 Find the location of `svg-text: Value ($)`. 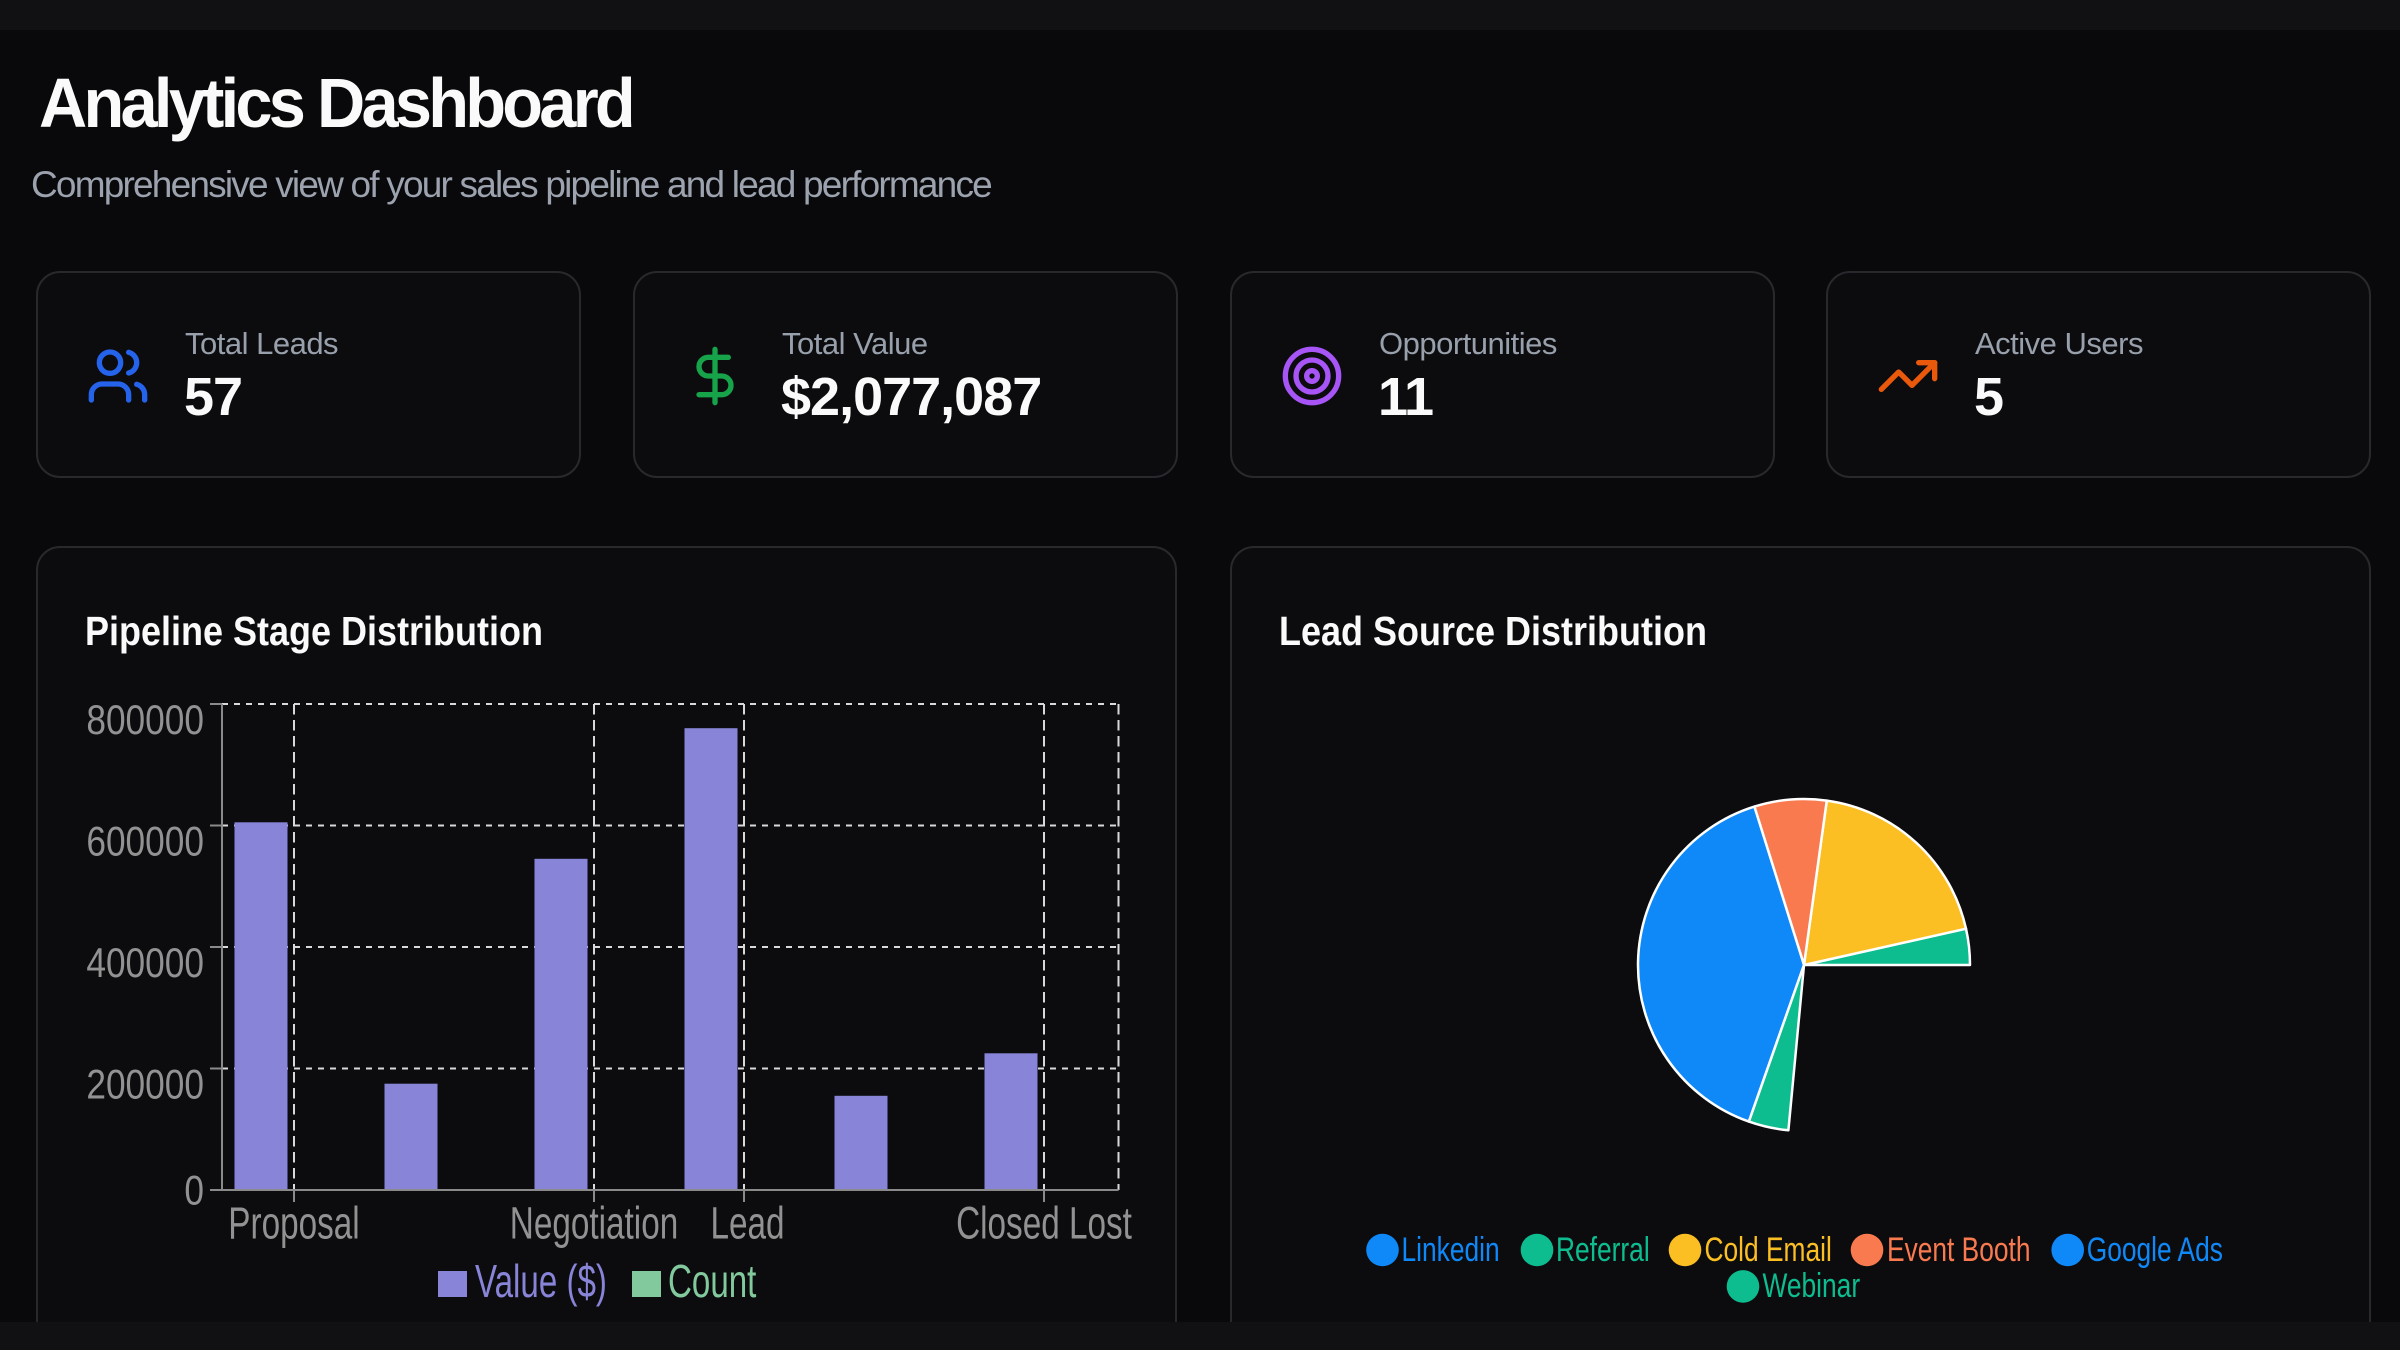

svg-text: Value ($) is located at coordinates (541, 1282).